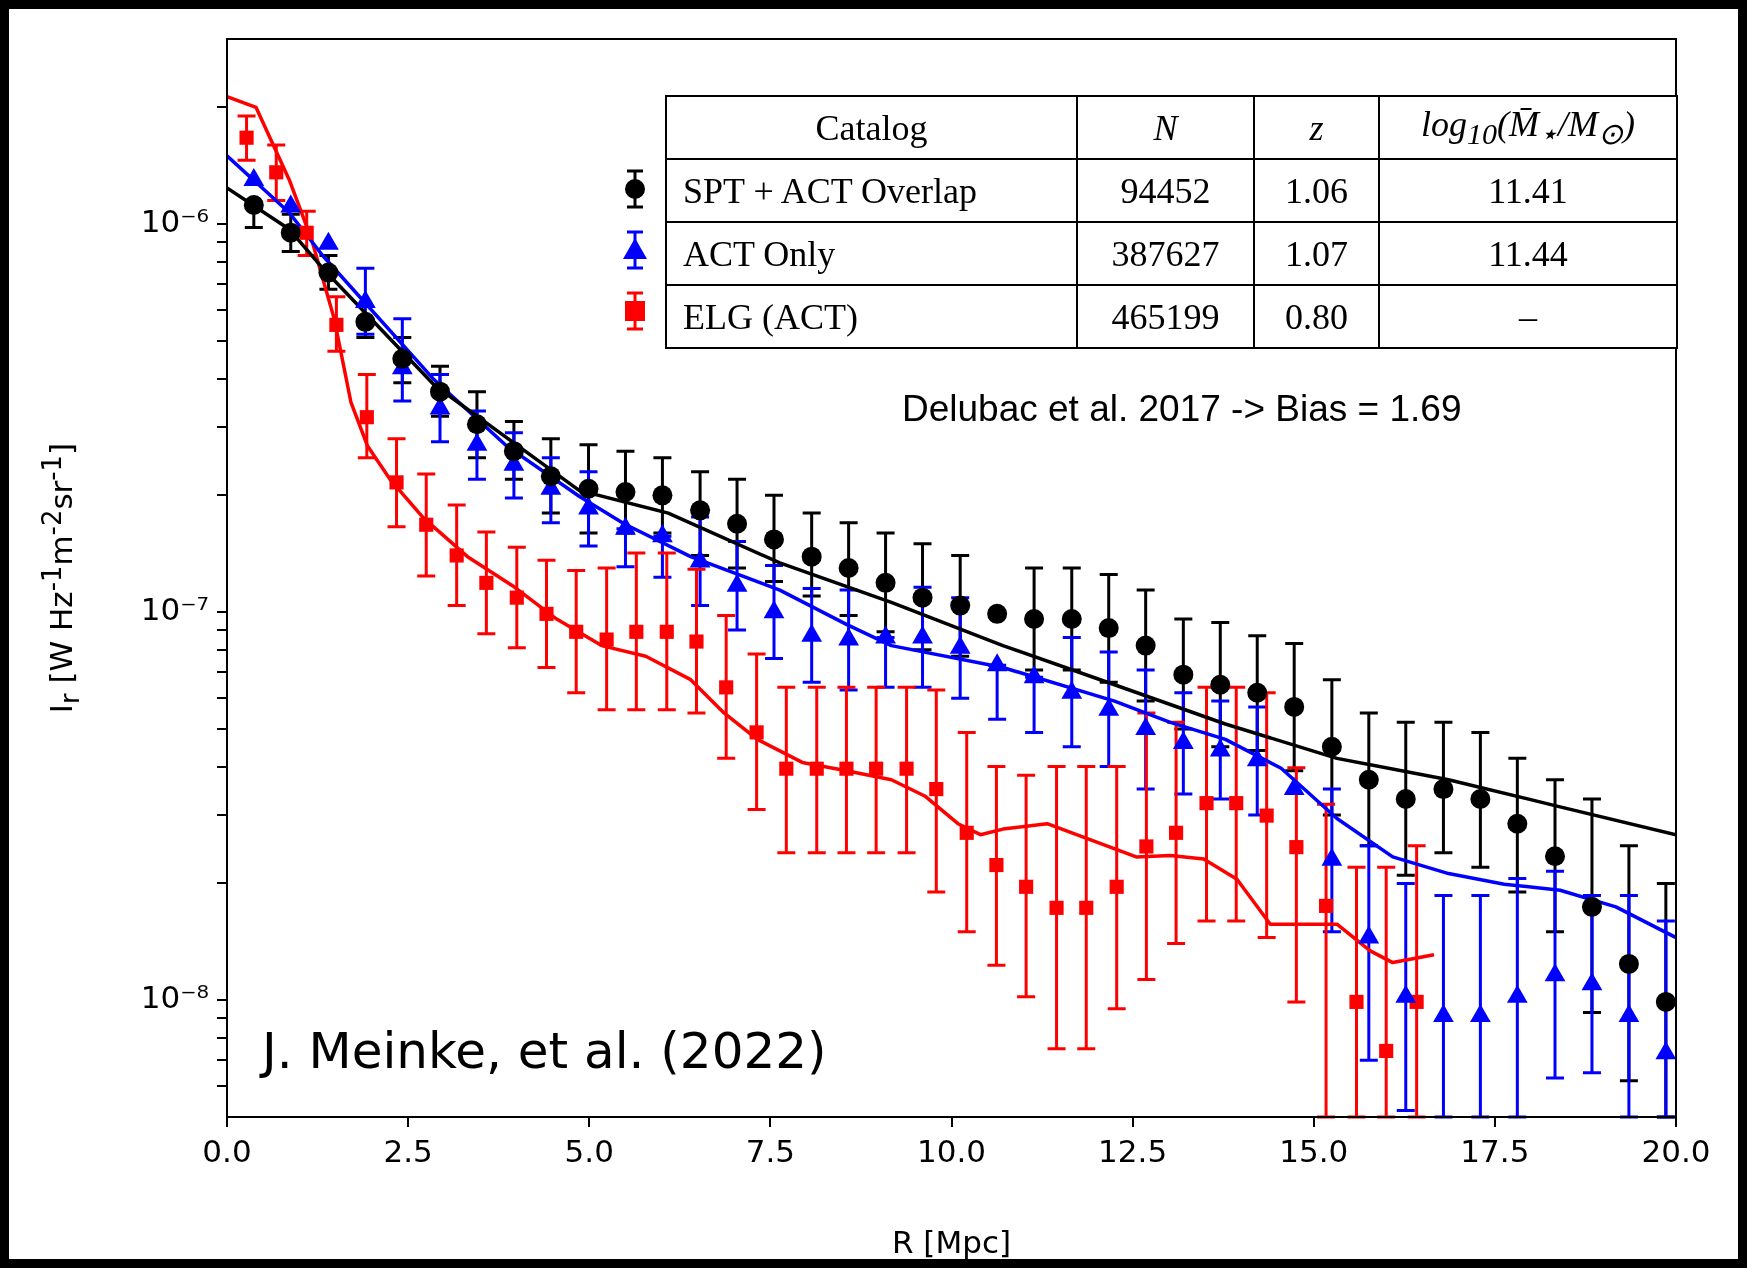 Image resolution: width=1747 pixels, height=1268 pixels. I want to click on annotation: –, so click(1528, 316).